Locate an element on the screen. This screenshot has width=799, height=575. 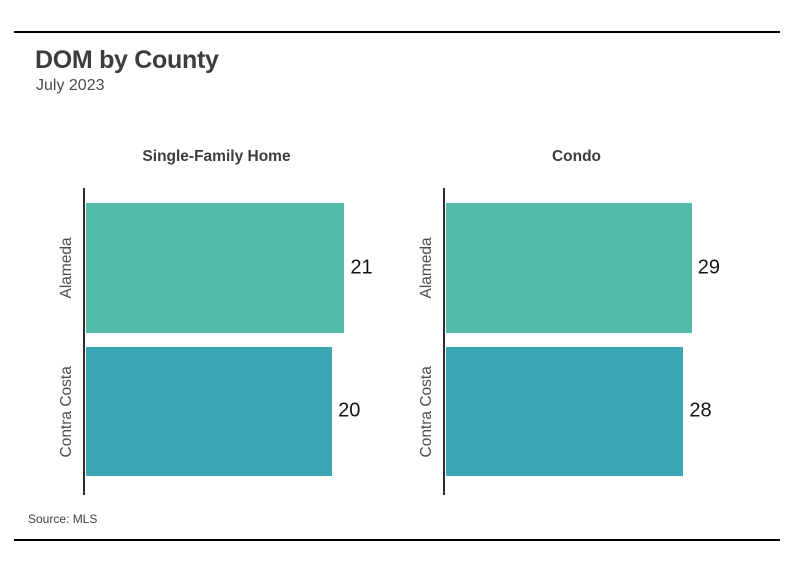
bar-value-label: 28 is located at coordinates (700, 410).